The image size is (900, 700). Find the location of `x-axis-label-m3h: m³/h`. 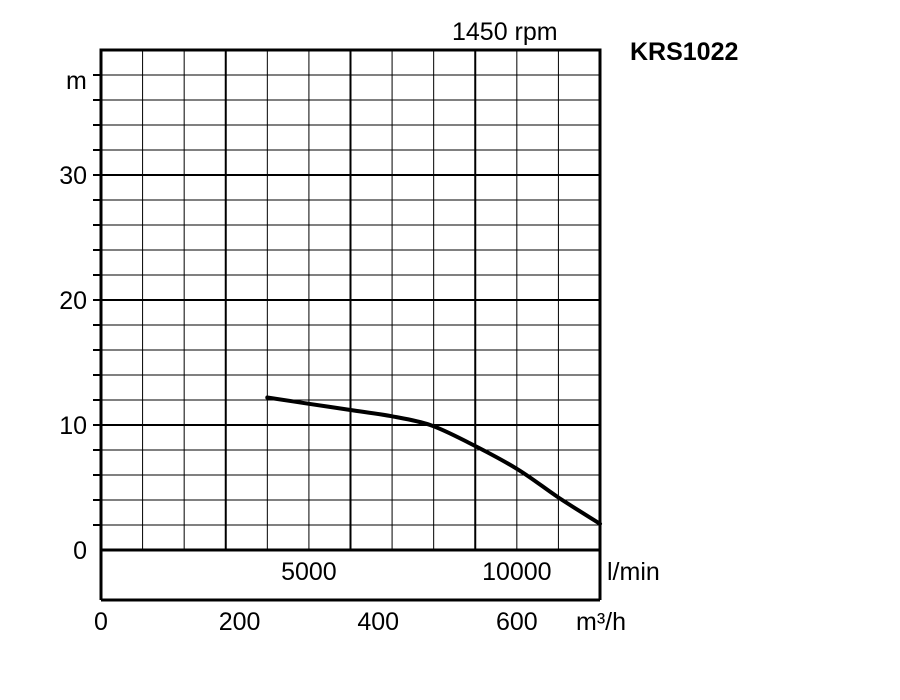

x-axis-label-m3h: m³/h is located at coordinates (601, 622).